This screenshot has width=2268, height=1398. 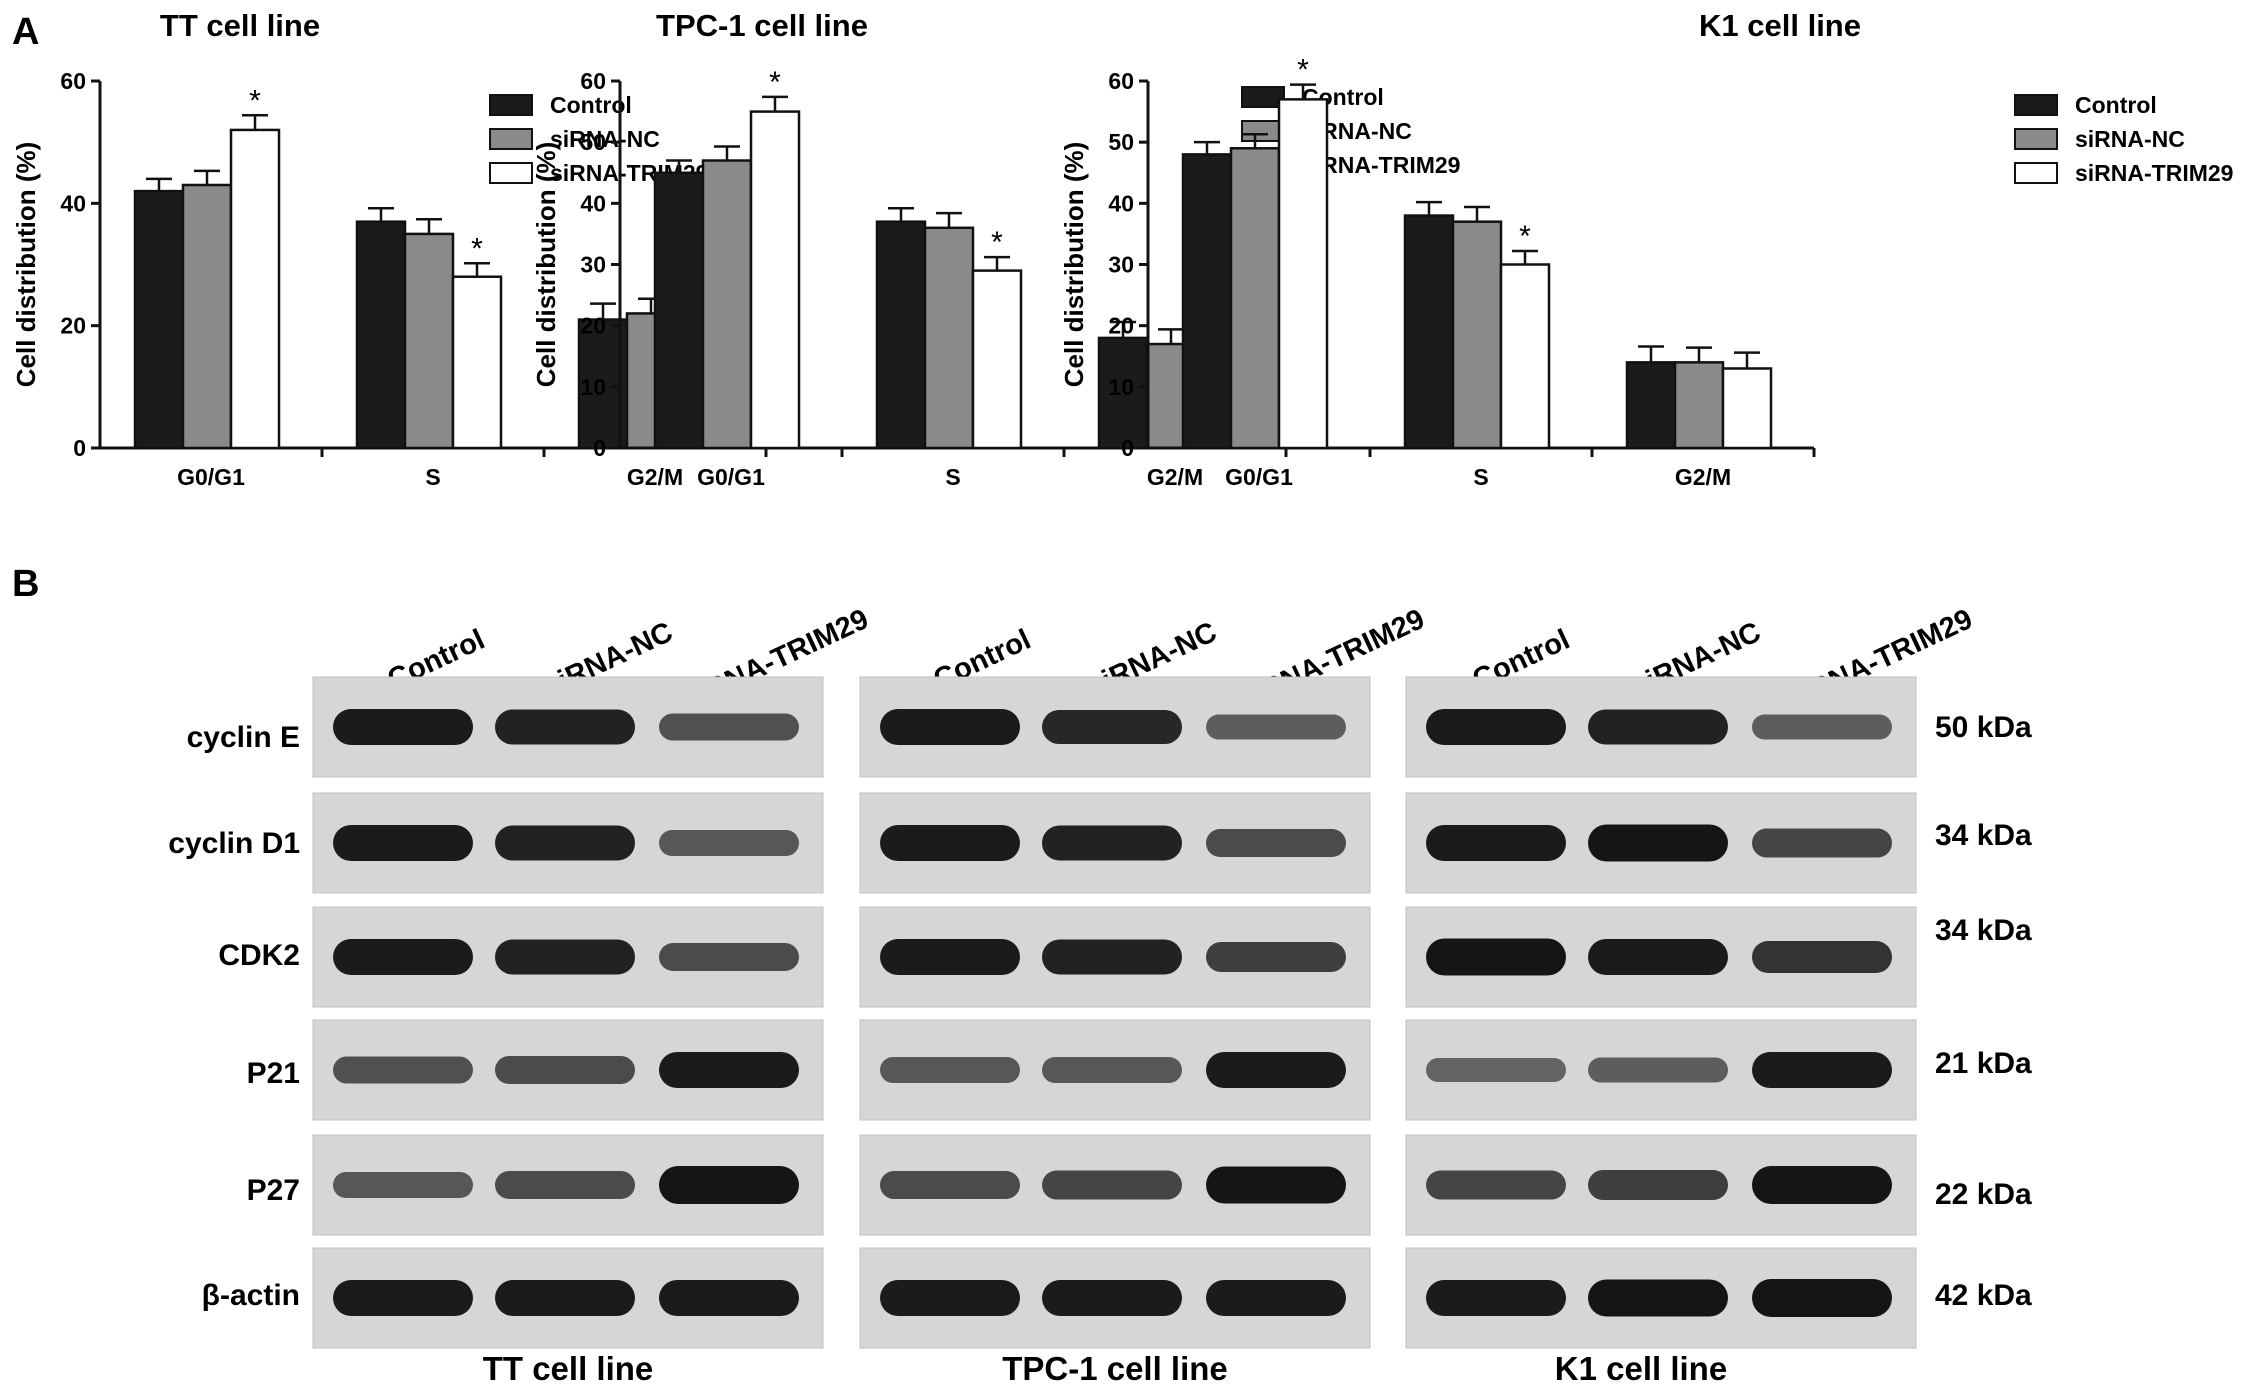 What do you see at coordinates (243, 737) in the screenshot?
I see `protein-label: cyclin E` at bounding box center [243, 737].